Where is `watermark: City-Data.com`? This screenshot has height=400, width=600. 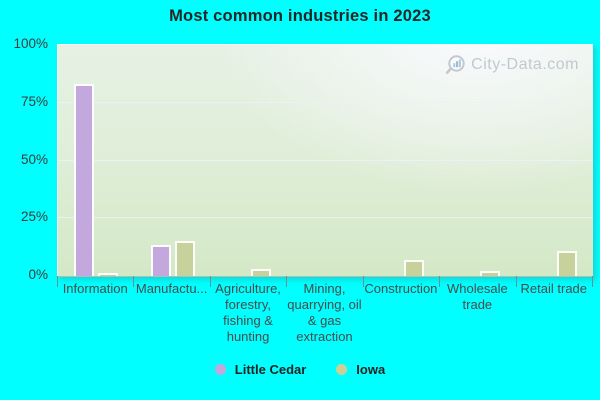 watermark: City-Data.com is located at coordinates (512, 65).